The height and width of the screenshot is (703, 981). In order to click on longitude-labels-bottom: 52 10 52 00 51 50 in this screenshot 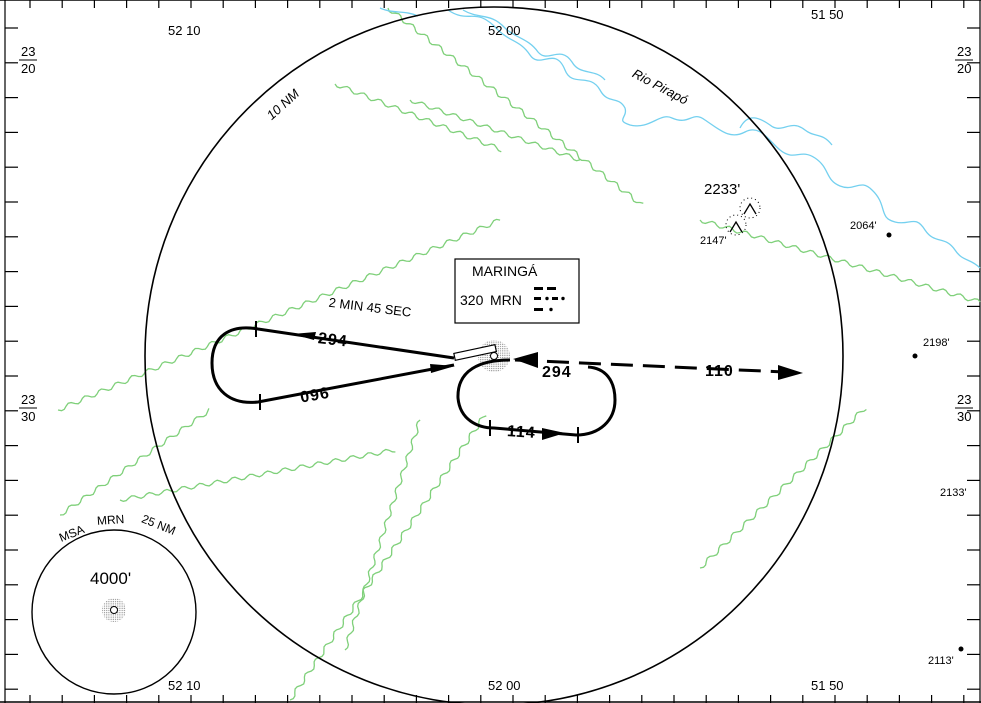, I will do `click(506, 685)`.